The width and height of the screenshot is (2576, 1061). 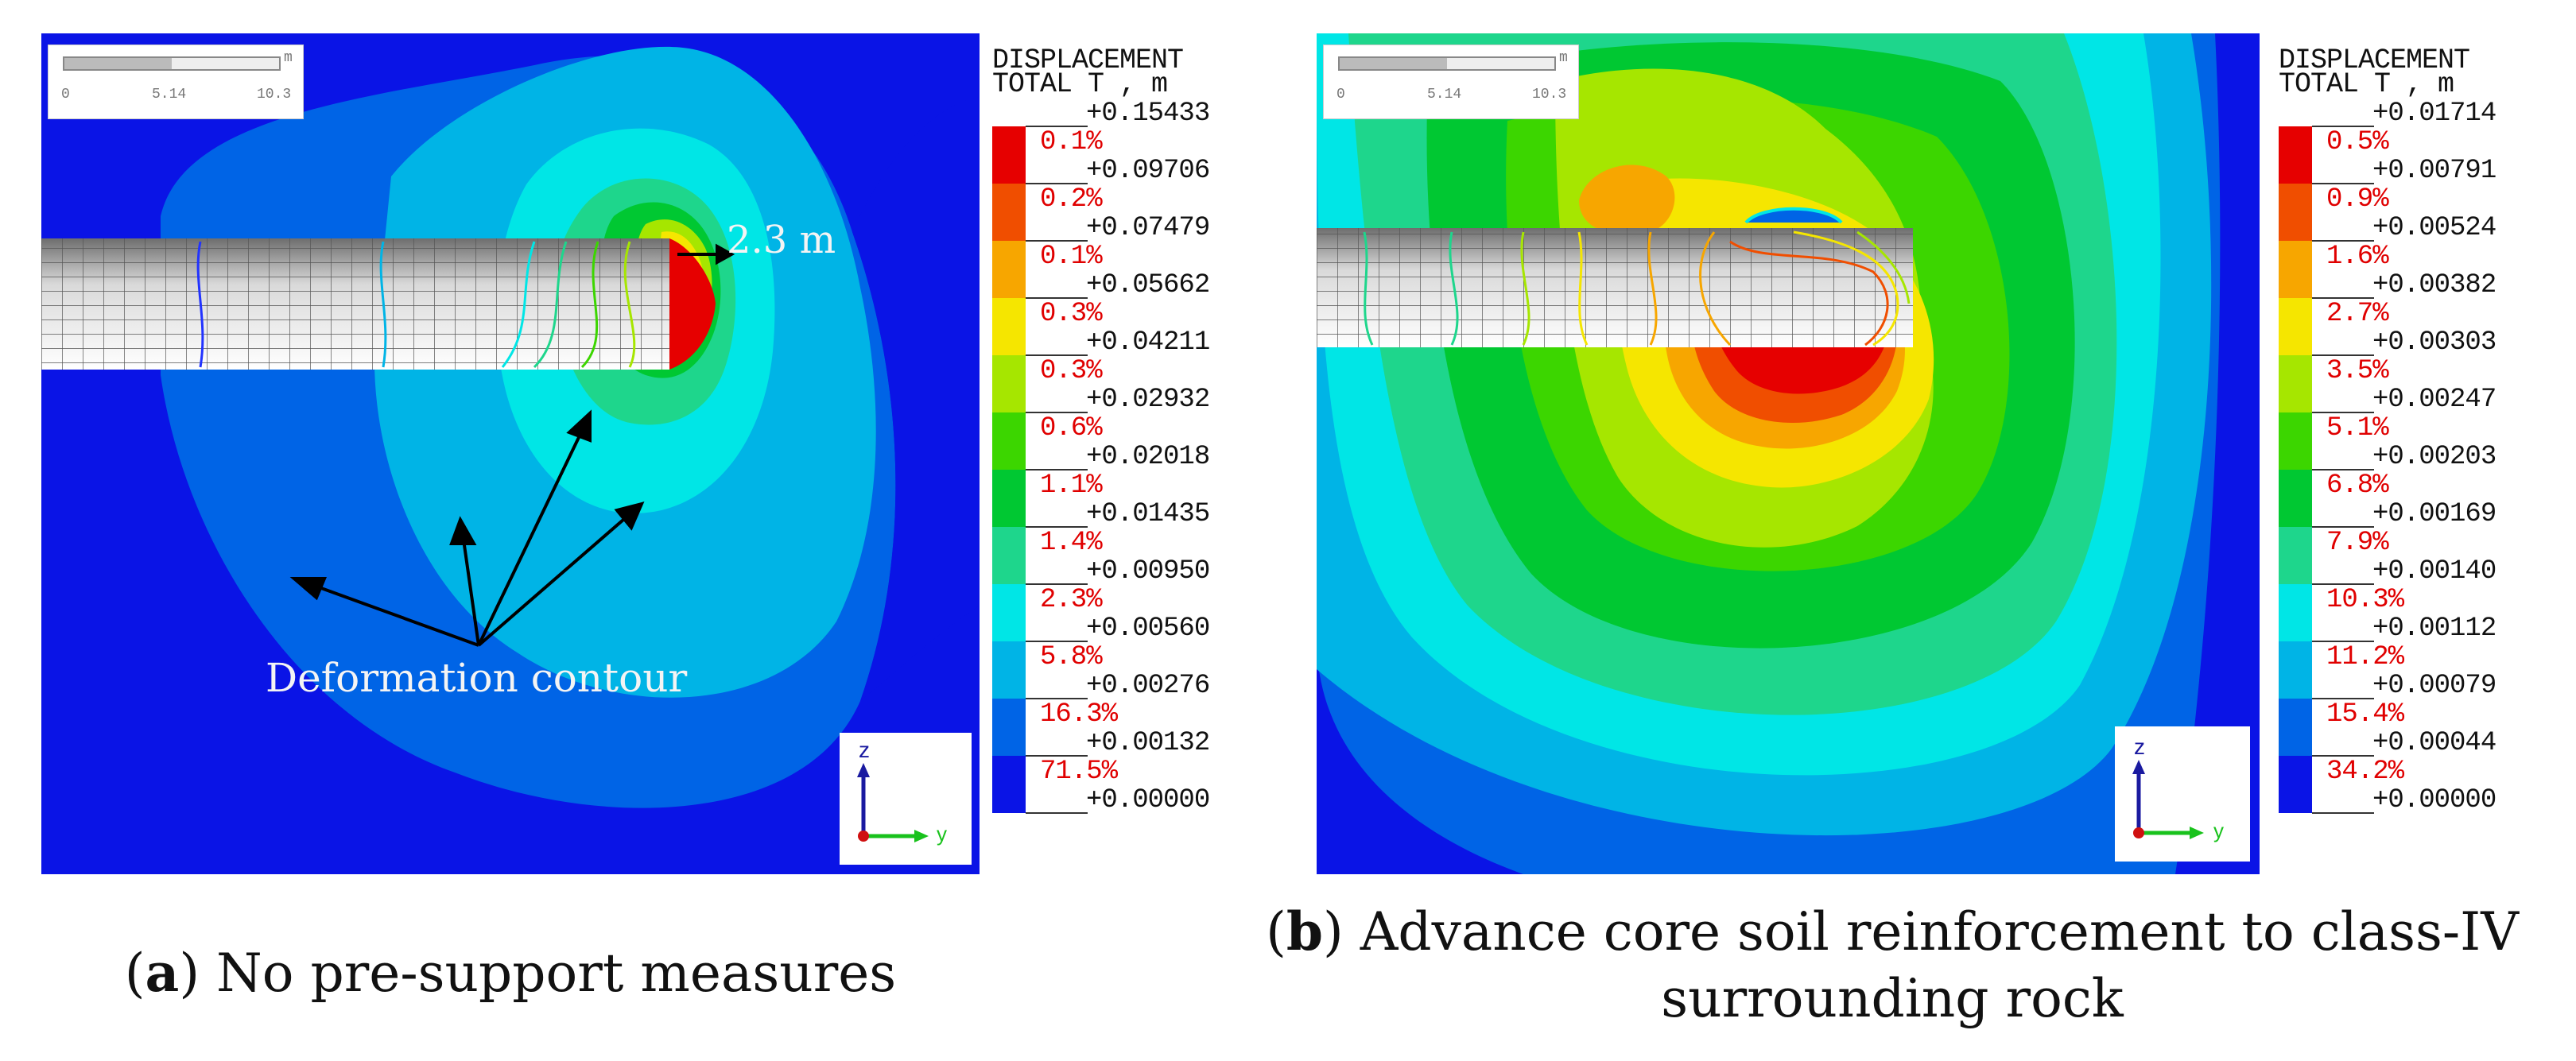 What do you see at coordinates (893, 802) in the screenshot?
I see `axis-triad-svg` at bounding box center [893, 802].